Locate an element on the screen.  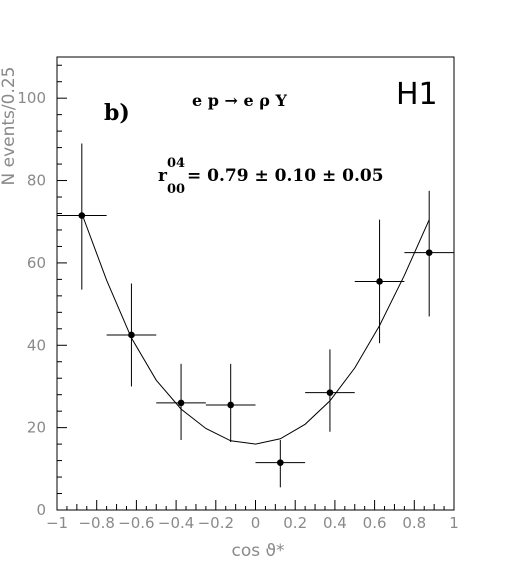
x-tick-label: 0.8 is located at coordinates (414, 523).